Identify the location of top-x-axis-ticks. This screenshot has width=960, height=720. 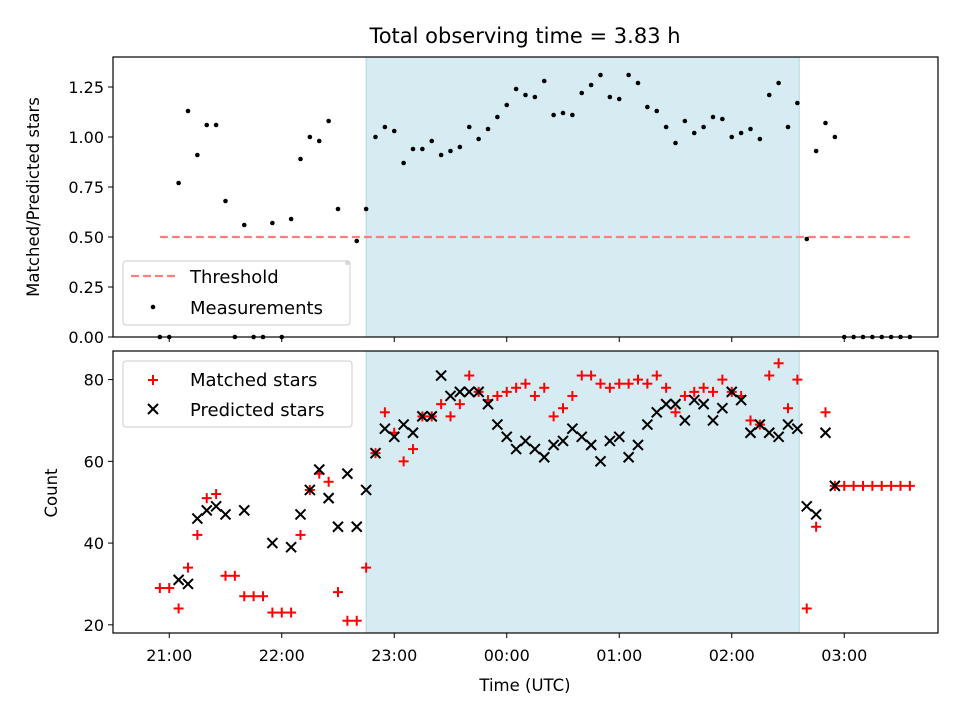
(506, 339).